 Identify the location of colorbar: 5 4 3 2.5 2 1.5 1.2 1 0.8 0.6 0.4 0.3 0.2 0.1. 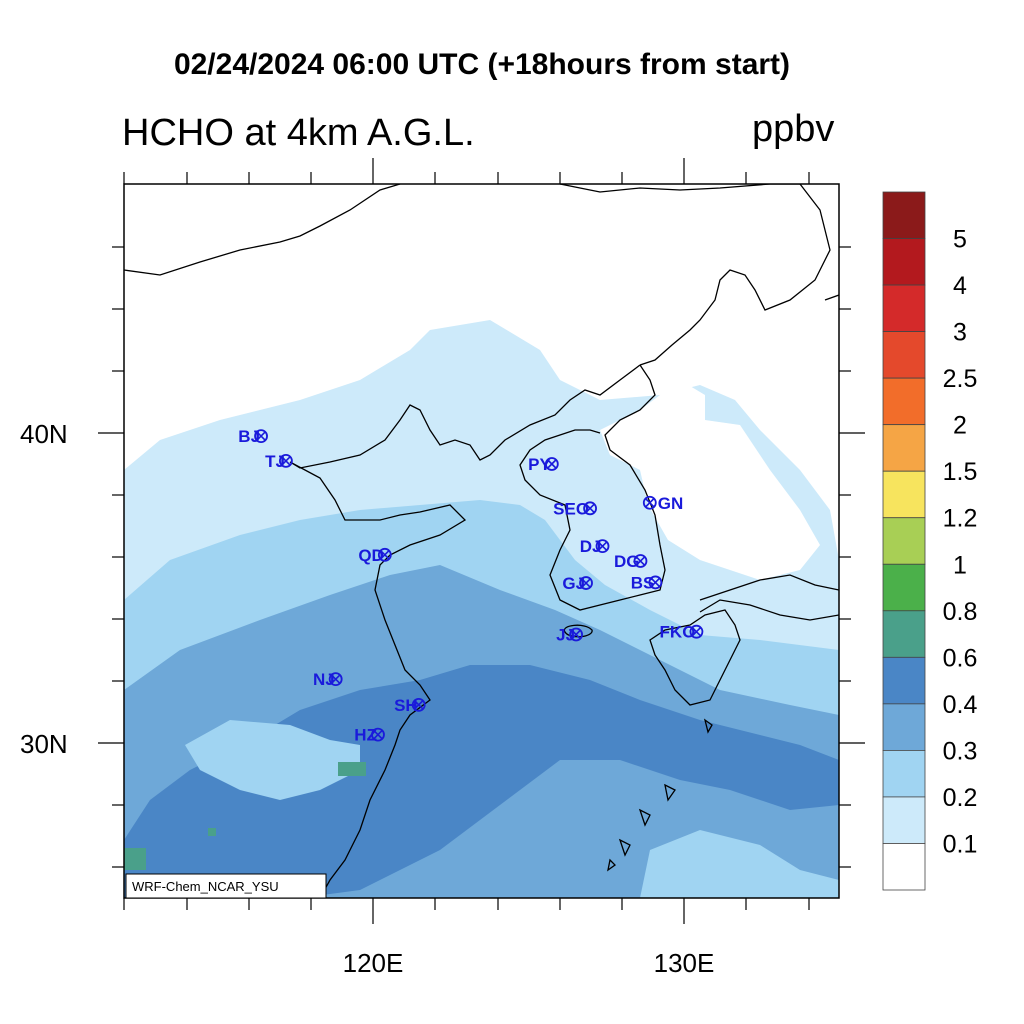
(930, 541).